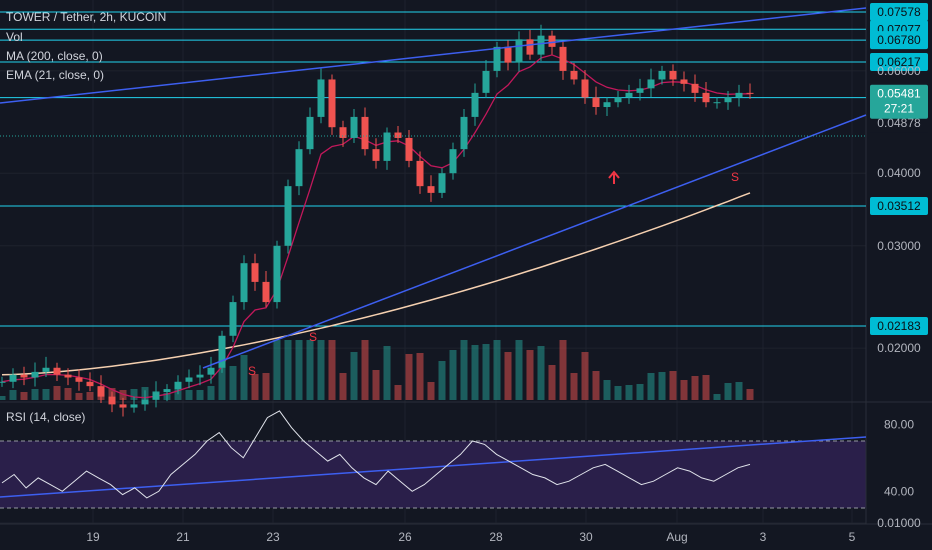  Describe the element at coordinates (899, 206) in the screenshot. I see `level-label: 0.03512` at that location.